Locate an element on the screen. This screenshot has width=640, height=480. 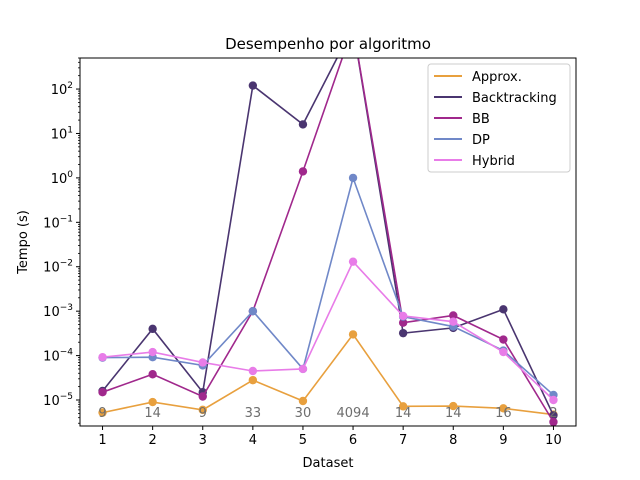
annotation-label: 4094 is located at coordinates (353, 413).